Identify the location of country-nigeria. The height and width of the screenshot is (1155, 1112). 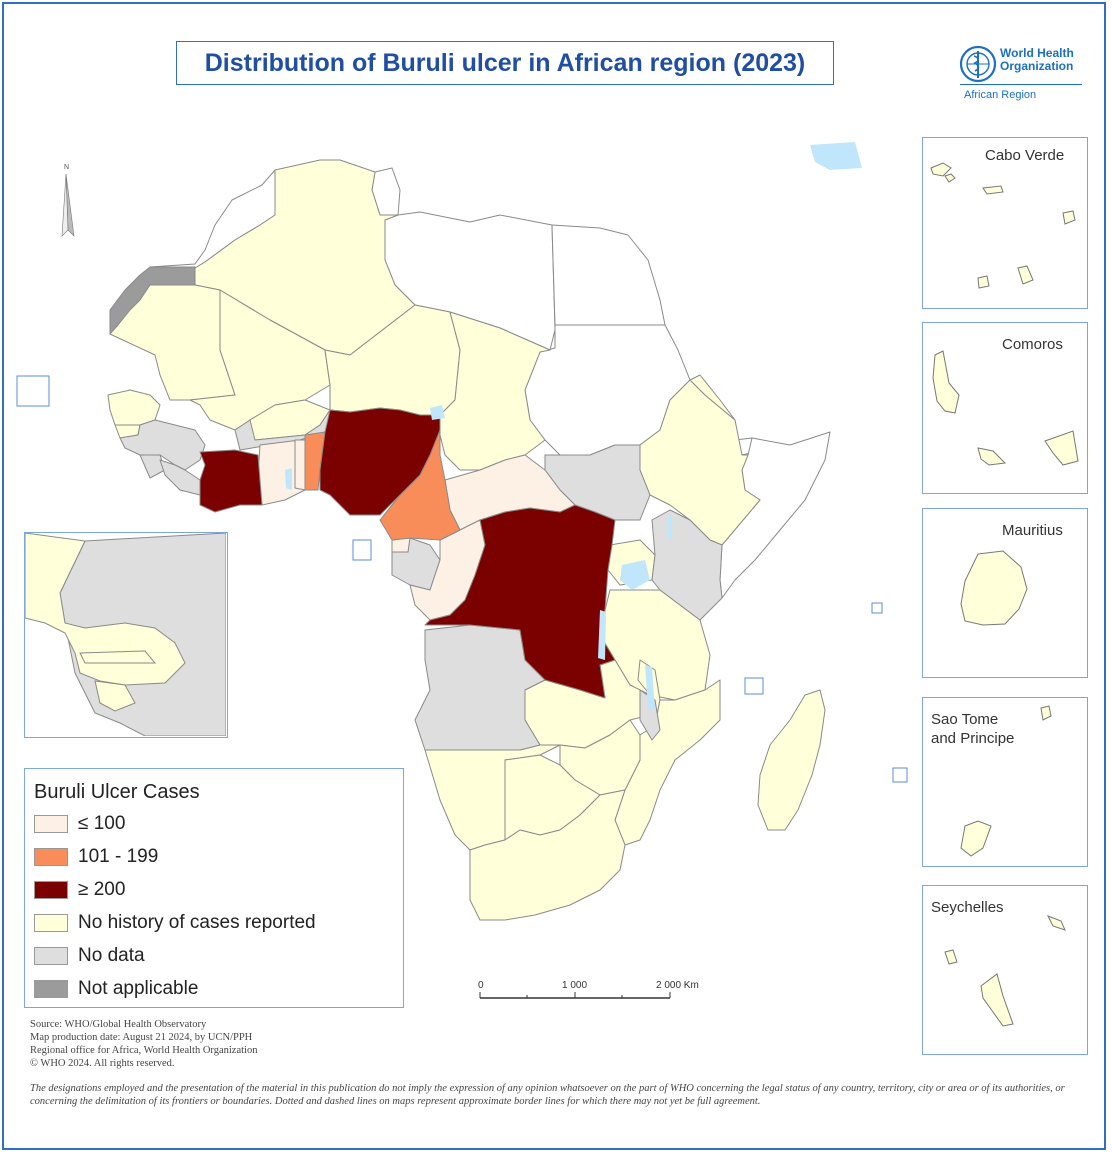
(380, 461).